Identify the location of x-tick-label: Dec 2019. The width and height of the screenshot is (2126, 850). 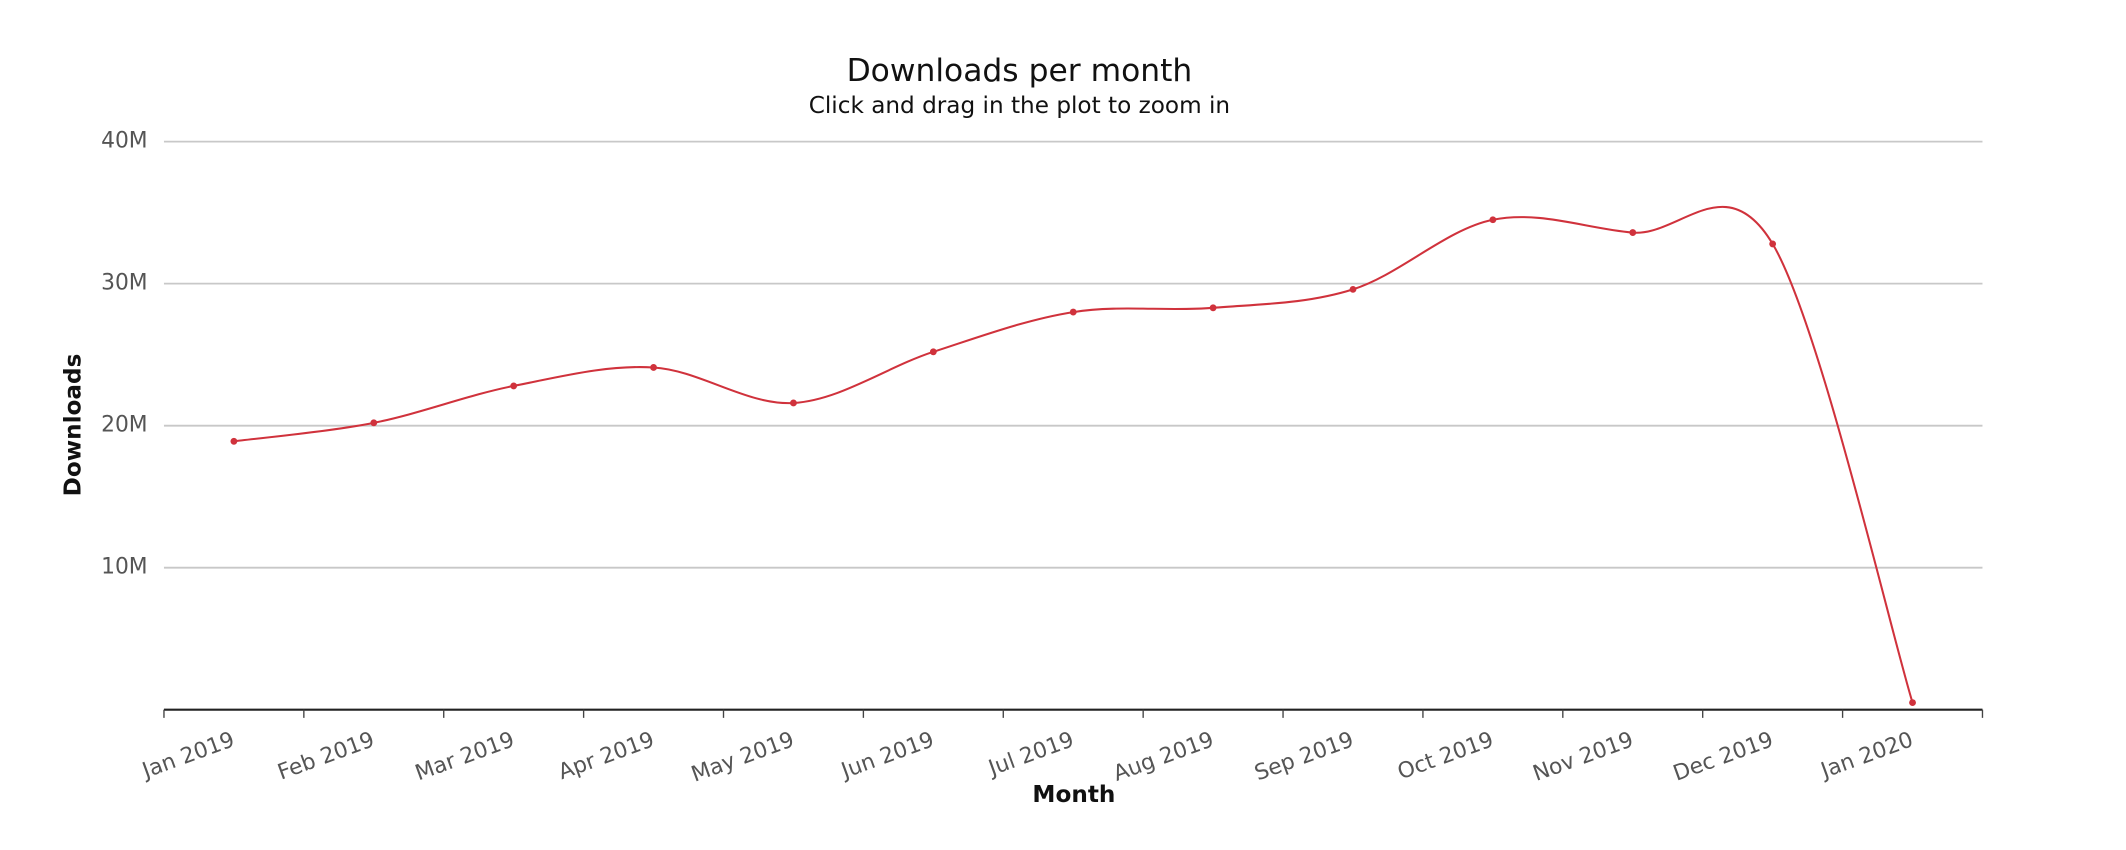
(1723, 756).